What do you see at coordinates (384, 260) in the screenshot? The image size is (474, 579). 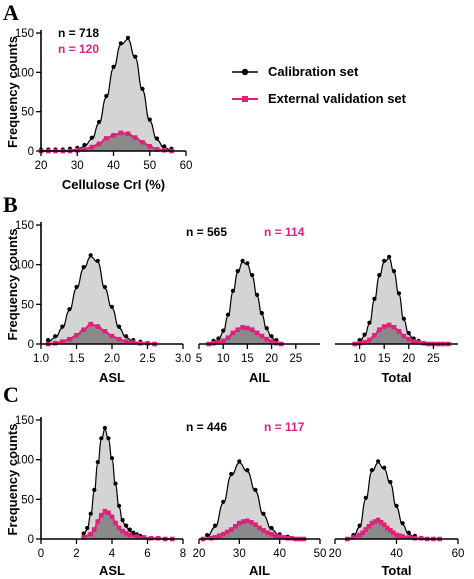 I see `panel-b-total-calibration-point` at bounding box center [384, 260].